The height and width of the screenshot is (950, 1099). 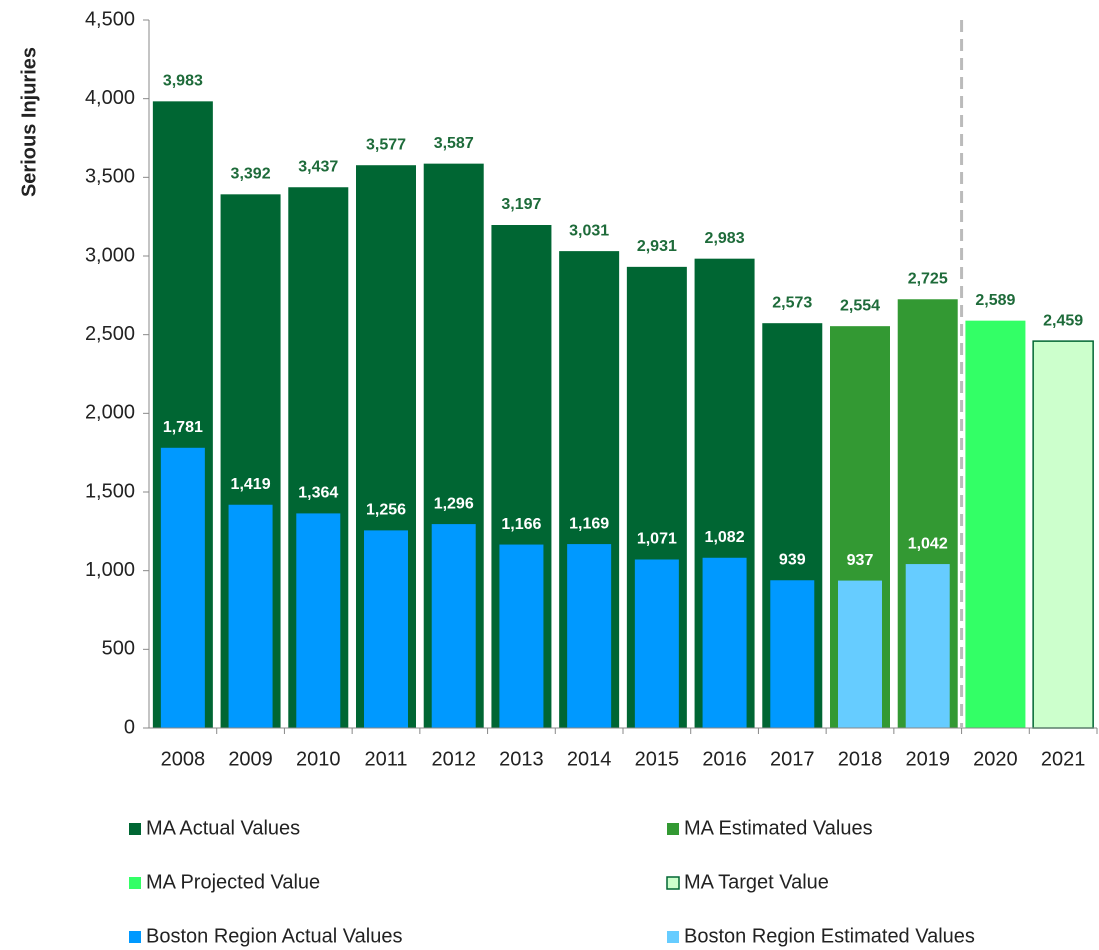 What do you see at coordinates (110, 570) in the screenshot?
I see `y-tick-label: 1,000` at bounding box center [110, 570].